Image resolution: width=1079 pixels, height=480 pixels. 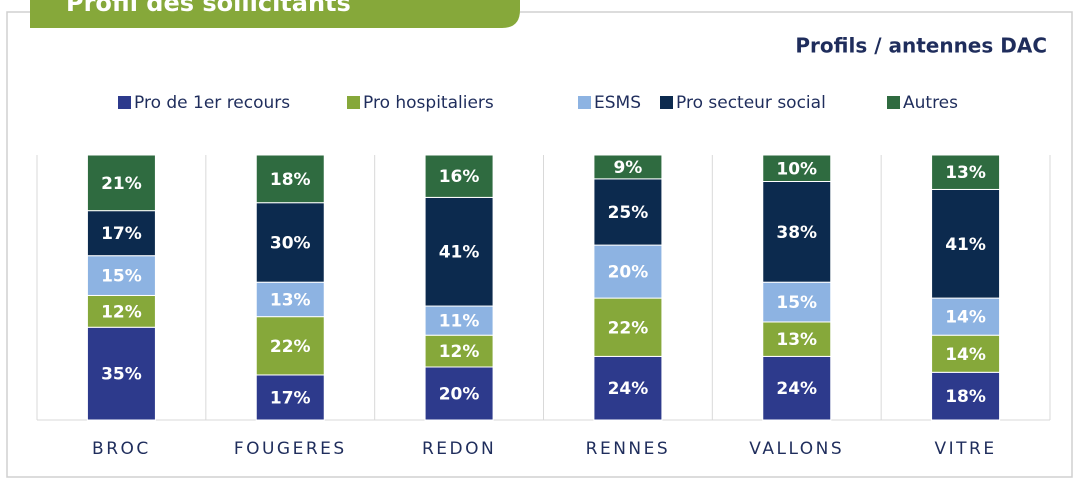 I want to click on legend-label: Pro secteur social, so click(x=751, y=103).